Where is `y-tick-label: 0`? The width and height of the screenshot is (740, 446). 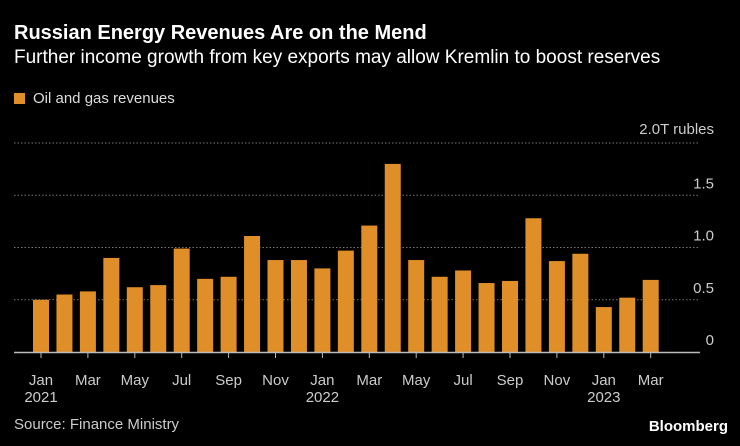 y-tick-label: 0 is located at coordinates (710, 340).